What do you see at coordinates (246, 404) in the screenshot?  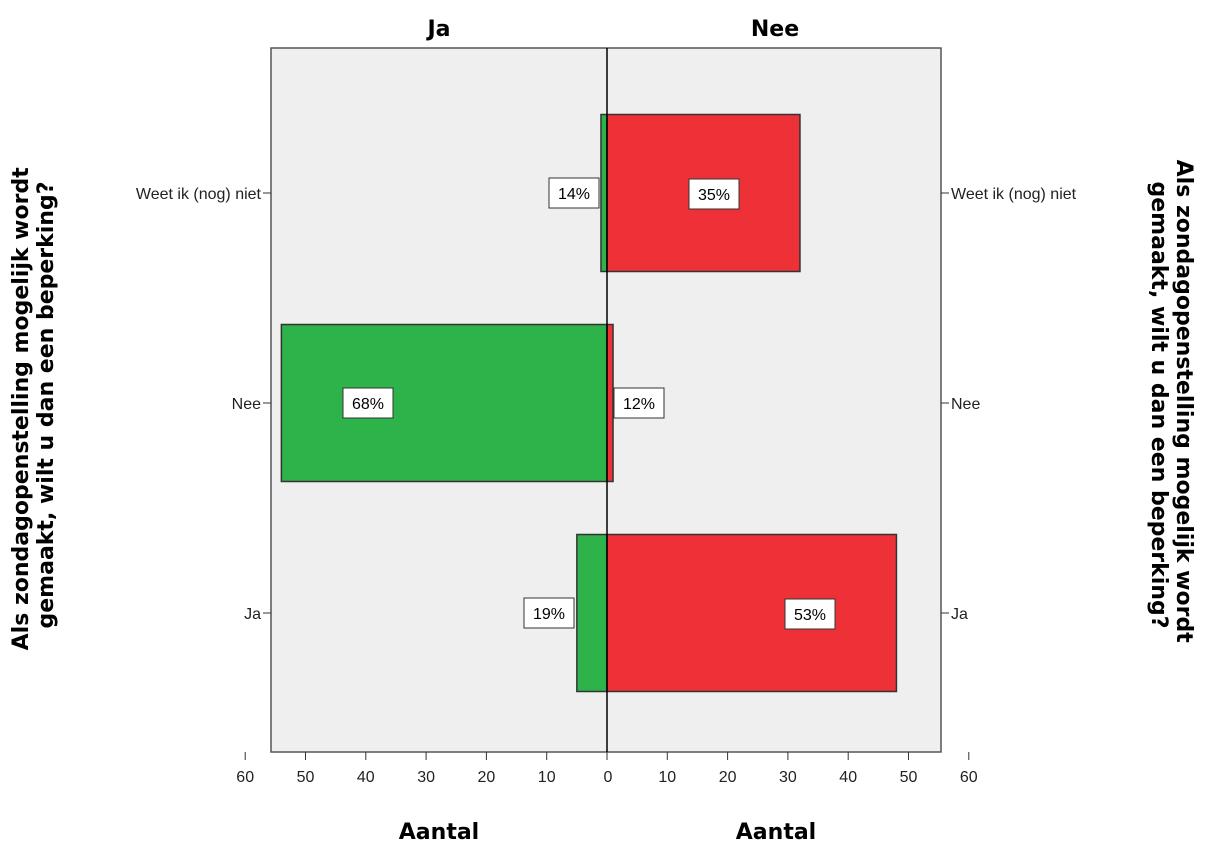 I see `category-label-left: Nee` at bounding box center [246, 404].